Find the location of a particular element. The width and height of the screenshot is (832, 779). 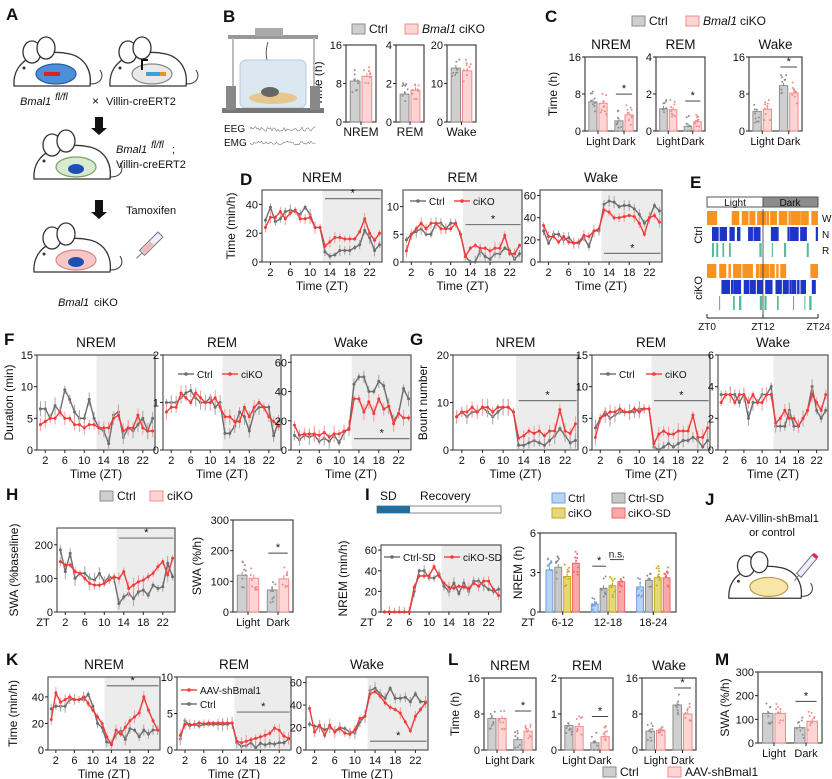

offspring-mouse-icon is located at coordinates (78, 154).